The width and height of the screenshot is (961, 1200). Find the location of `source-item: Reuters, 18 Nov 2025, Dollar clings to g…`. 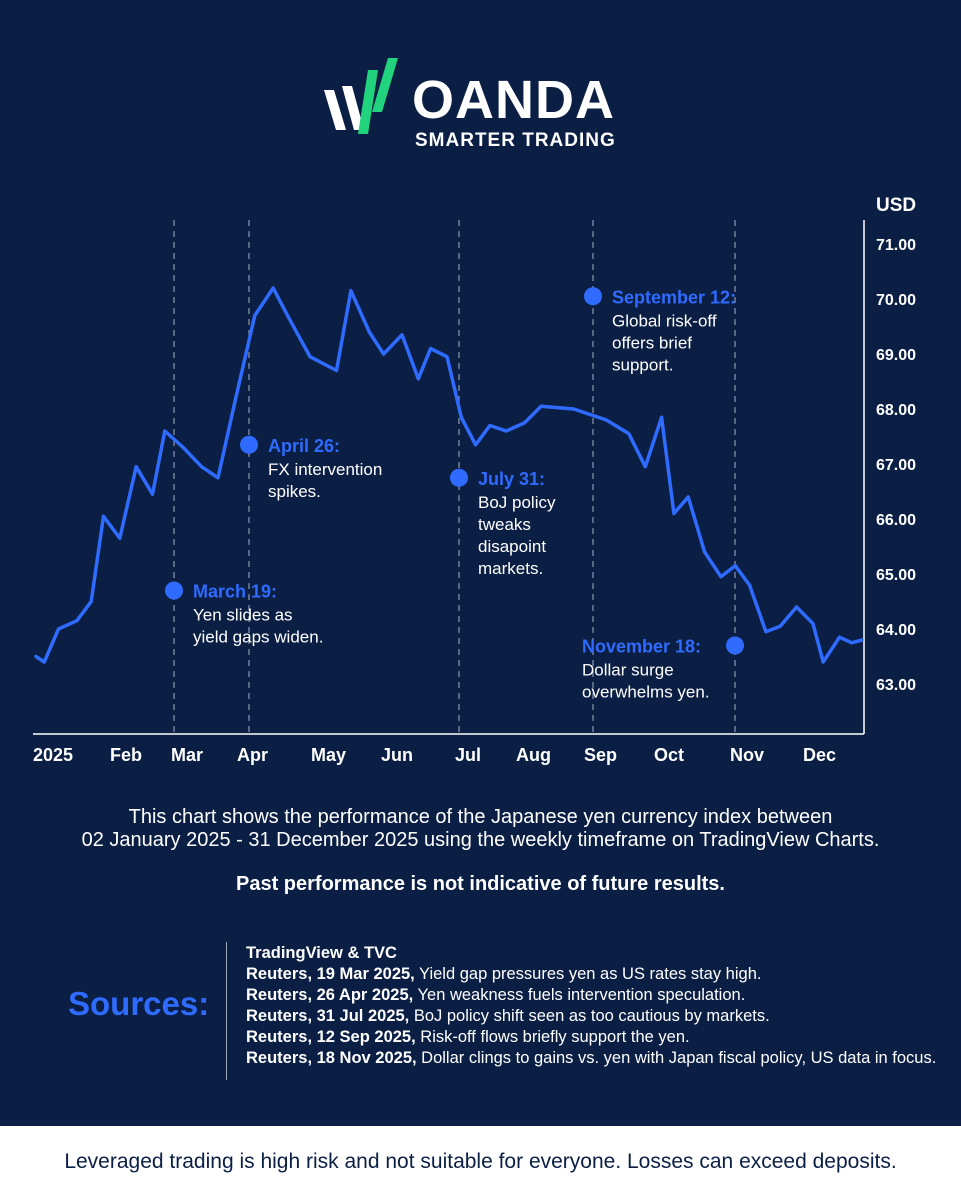

source-item: Reuters, 18 Nov 2025, Dollar clings to g… is located at coordinates (591, 1058).